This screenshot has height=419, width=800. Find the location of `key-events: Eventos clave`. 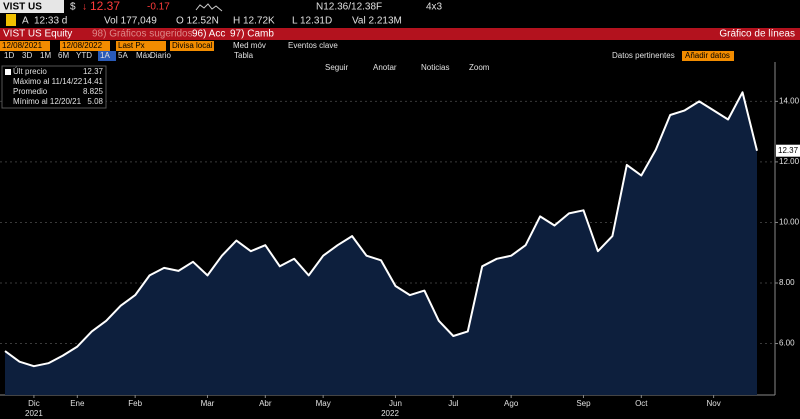

key-events: Eventos clave is located at coordinates (313, 45).